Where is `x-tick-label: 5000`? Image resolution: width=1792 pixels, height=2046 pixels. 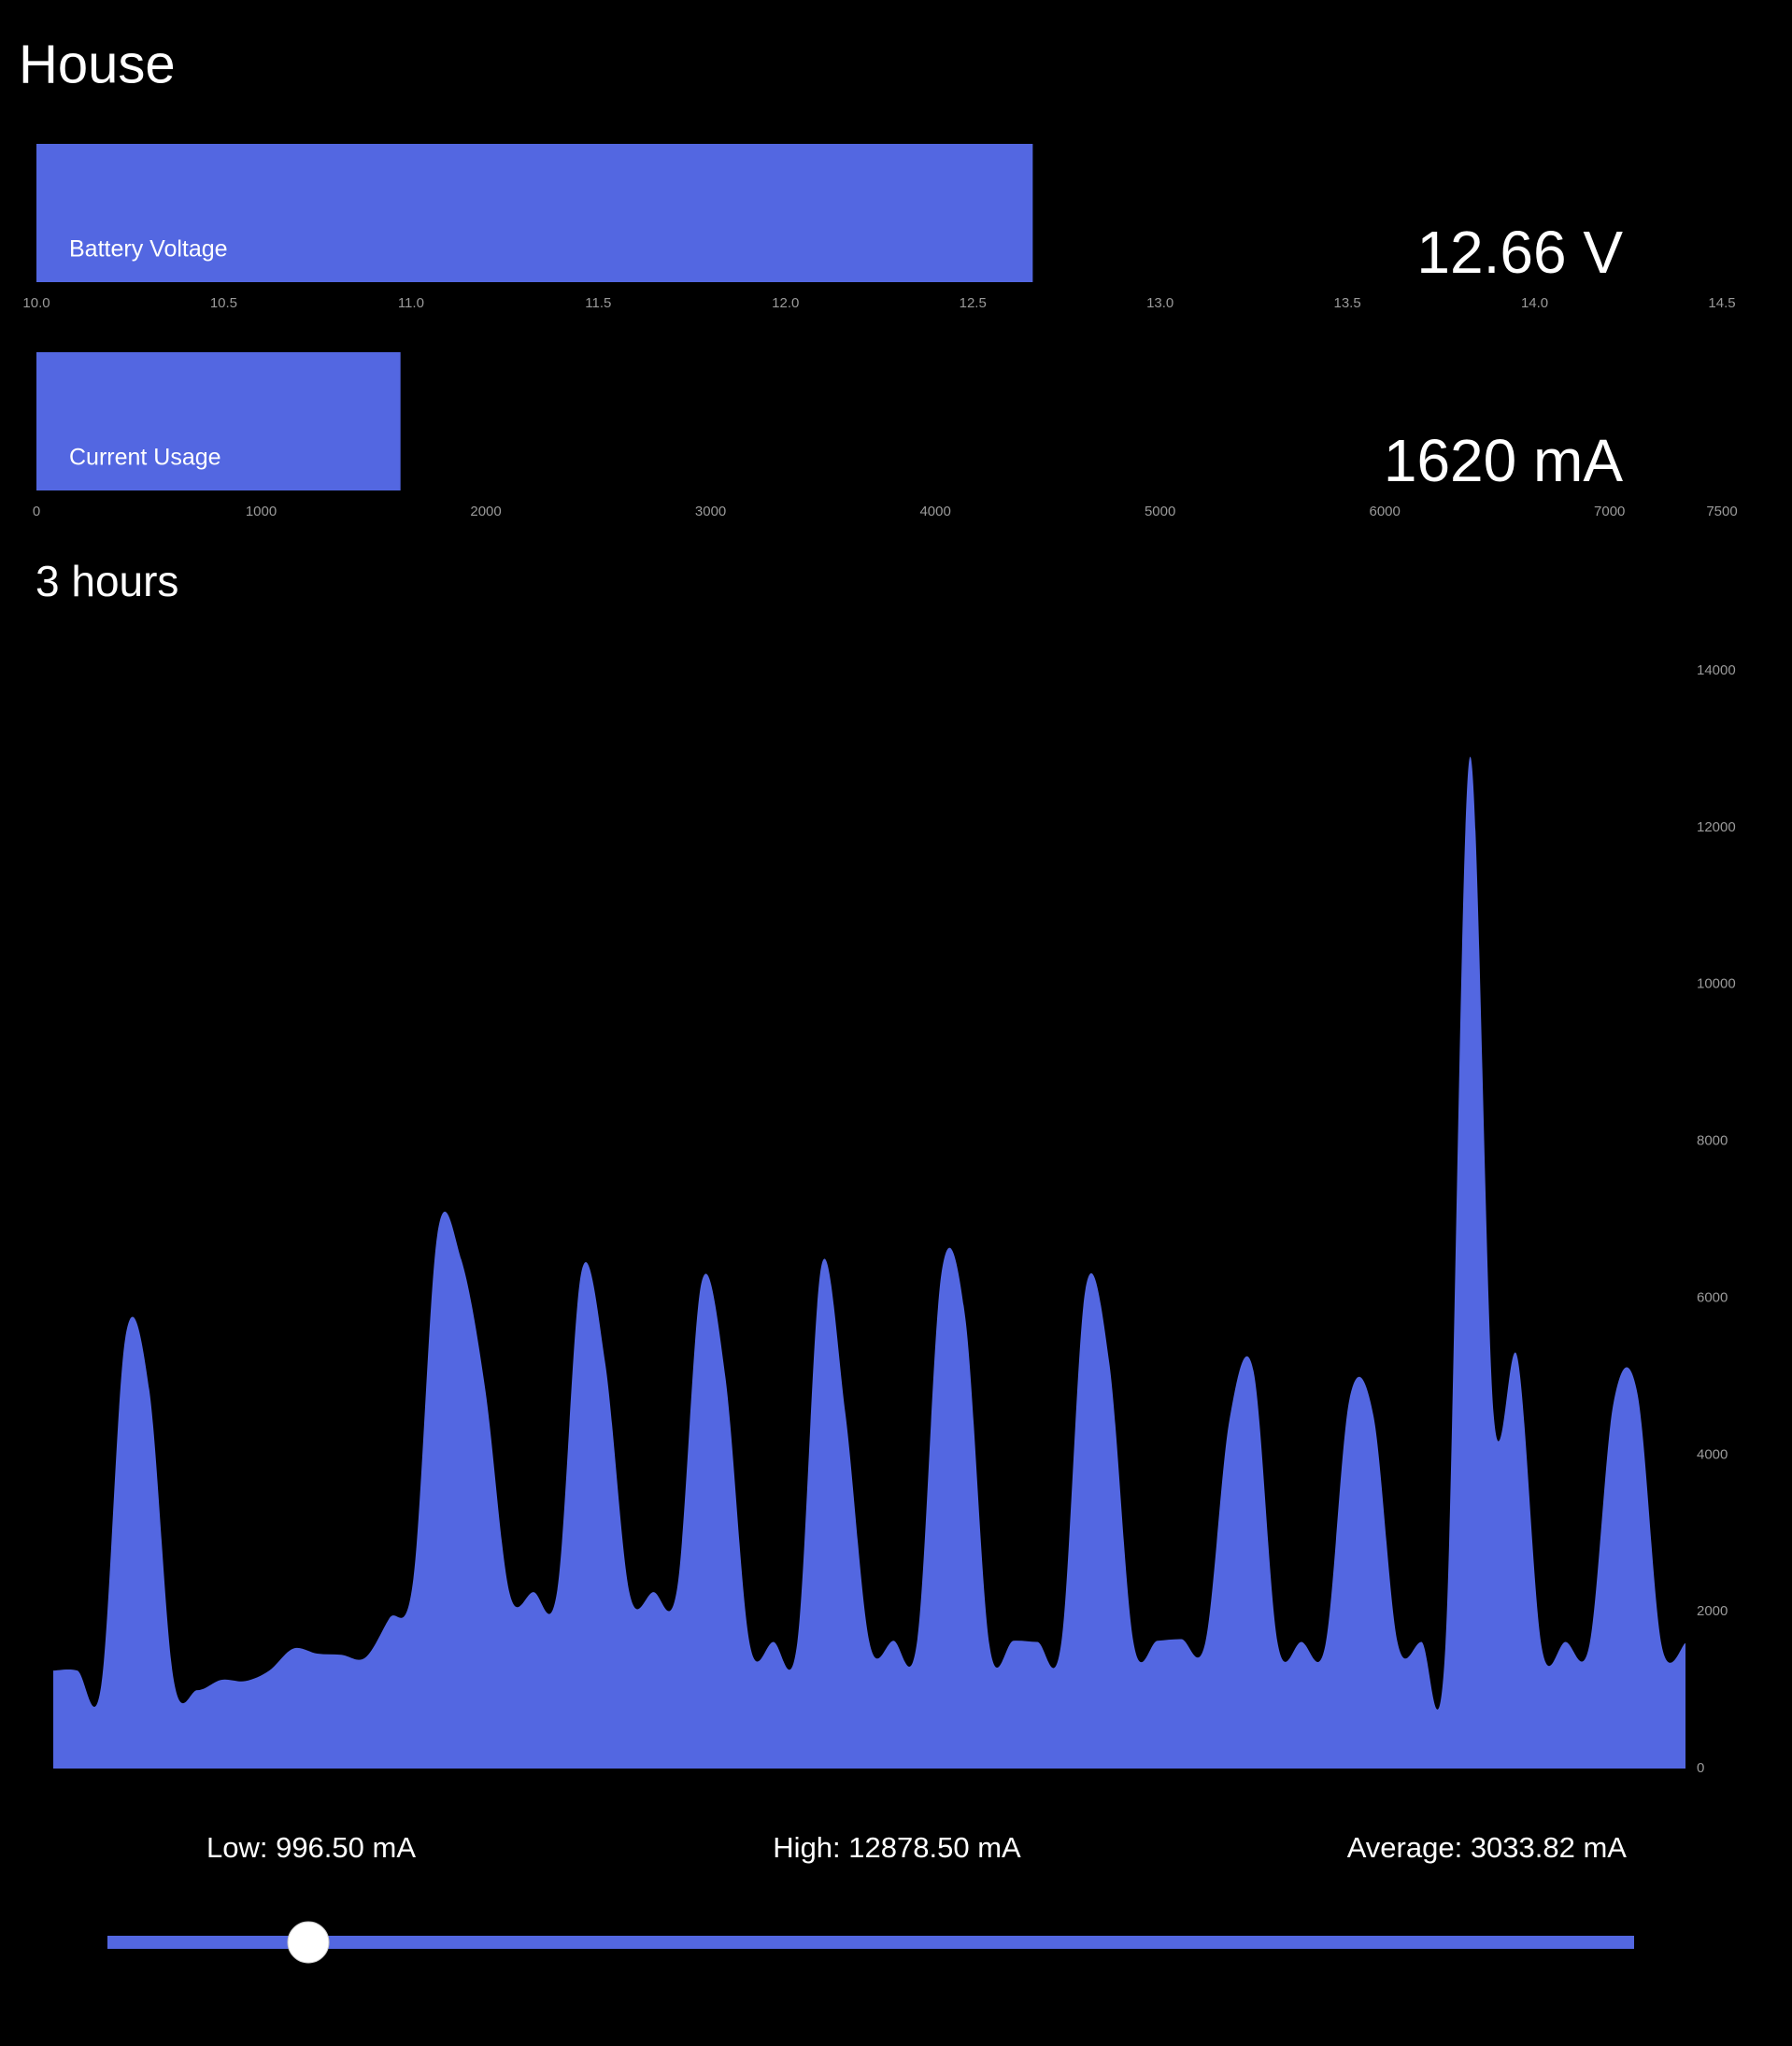 x-tick-label: 5000 is located at coordinates (1160, 511).